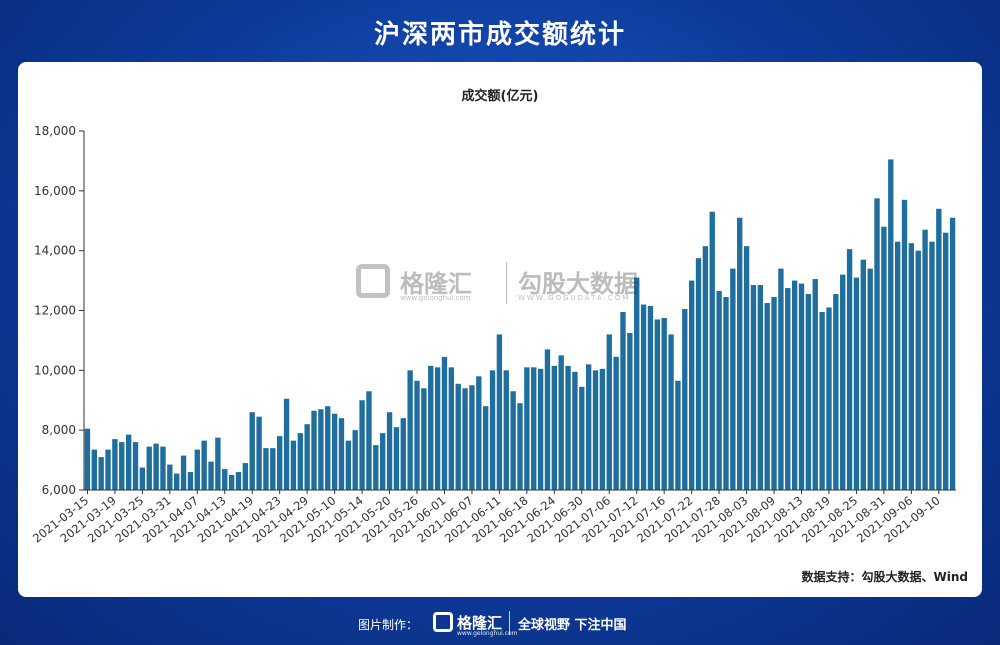  What do you see at coordinates (55, 311) in the screenshot?
I see `y-tick-label: 12,000` at bounding box center [55, 311].